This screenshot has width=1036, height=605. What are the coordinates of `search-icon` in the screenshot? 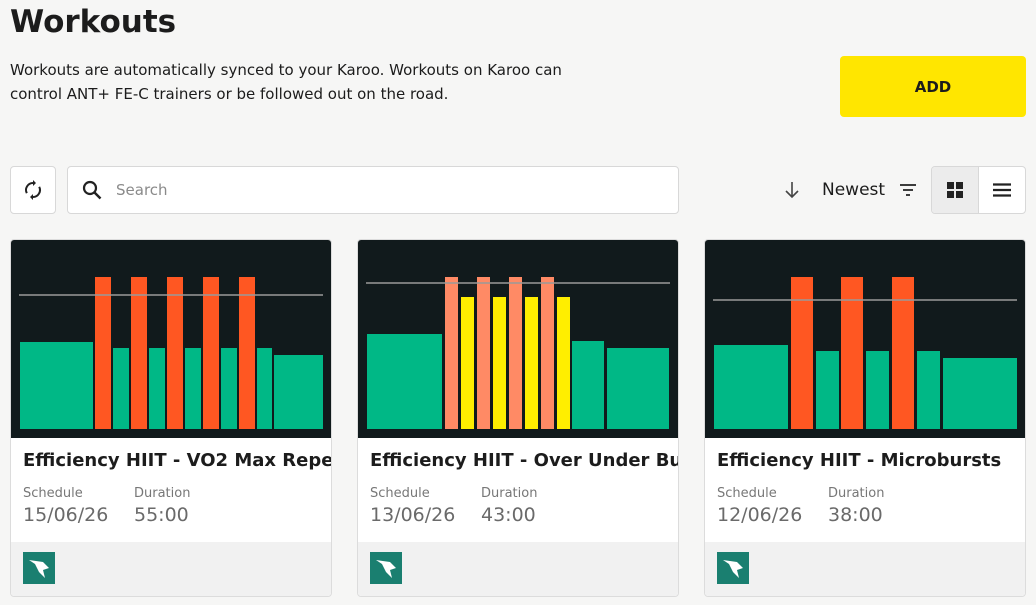 It's located at (92, 190).